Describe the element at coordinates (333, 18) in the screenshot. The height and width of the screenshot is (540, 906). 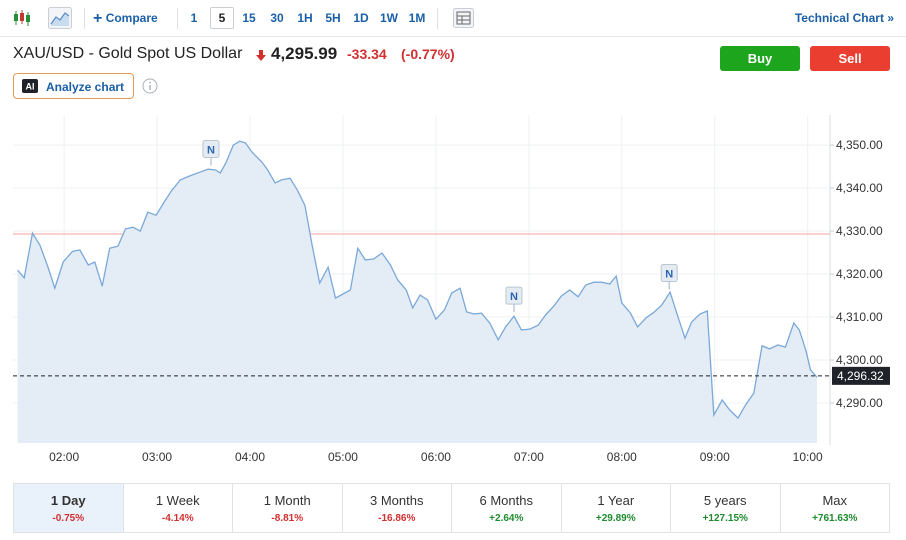
I see `interval-button: 5H` at that location.